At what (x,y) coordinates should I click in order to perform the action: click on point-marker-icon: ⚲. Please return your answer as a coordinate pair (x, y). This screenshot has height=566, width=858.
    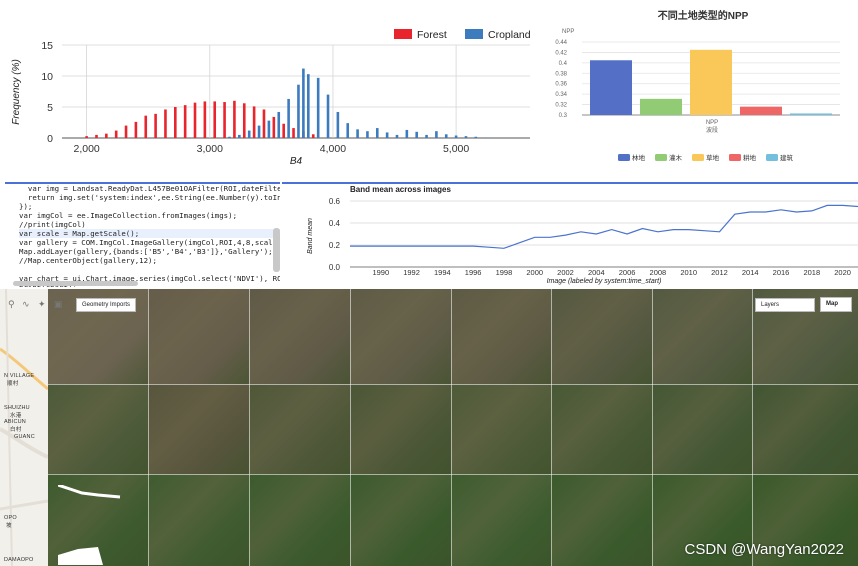
    Looking at the image, I should click on (11, 304).